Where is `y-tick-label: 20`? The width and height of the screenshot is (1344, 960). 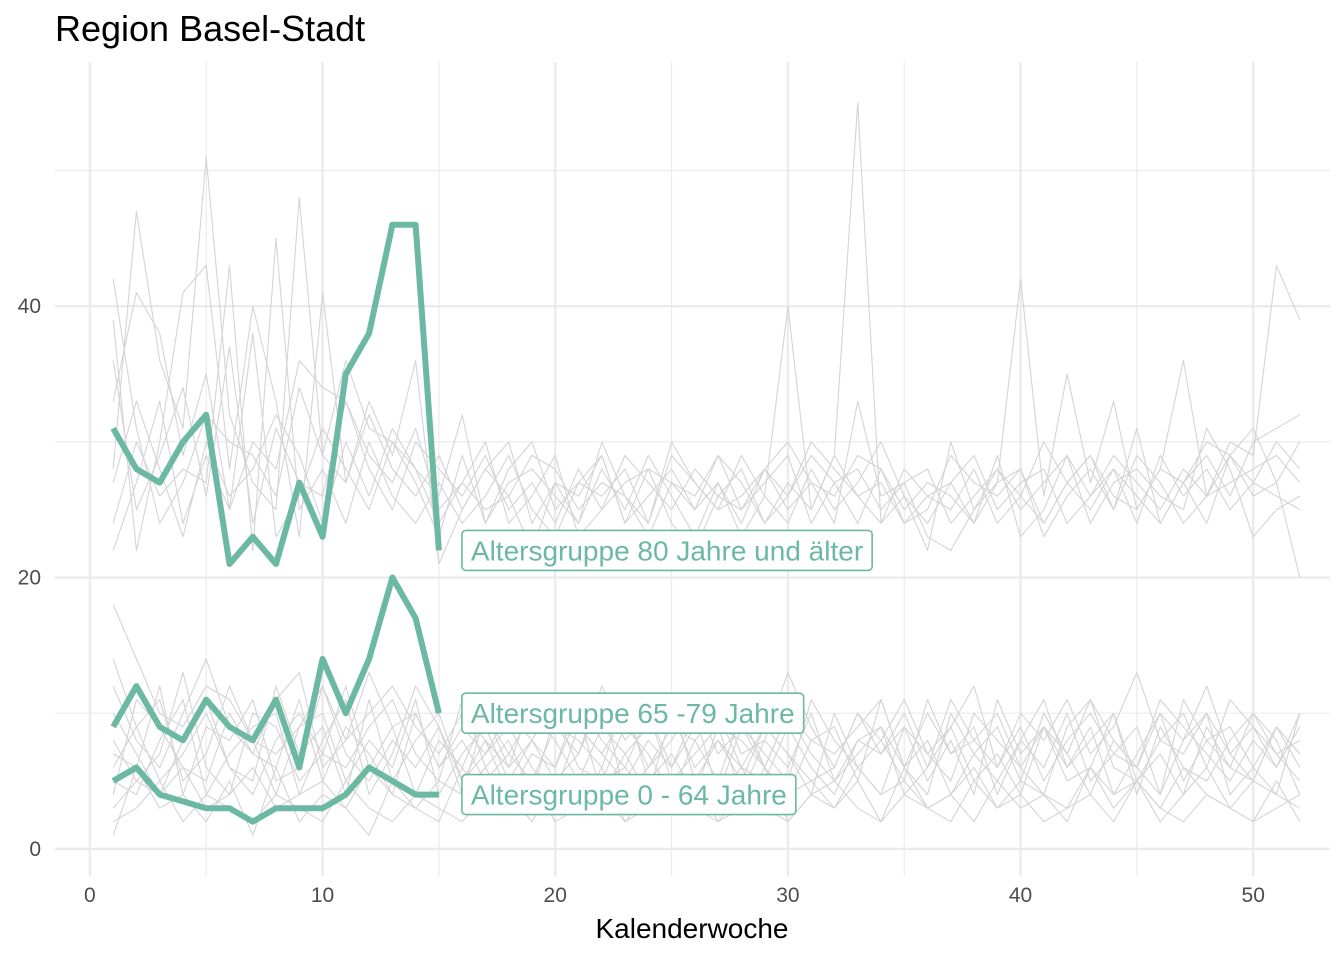
y-tick-label: 20 is located at coordinates (29, 578).